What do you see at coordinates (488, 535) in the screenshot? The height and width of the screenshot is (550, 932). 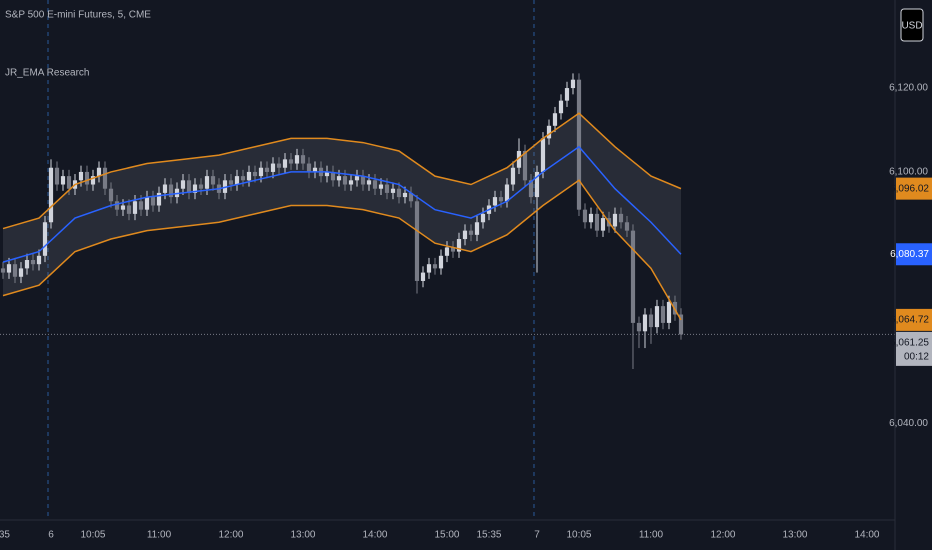 I see `x-tick-label: 15:35` at bounding box center [488, 535].